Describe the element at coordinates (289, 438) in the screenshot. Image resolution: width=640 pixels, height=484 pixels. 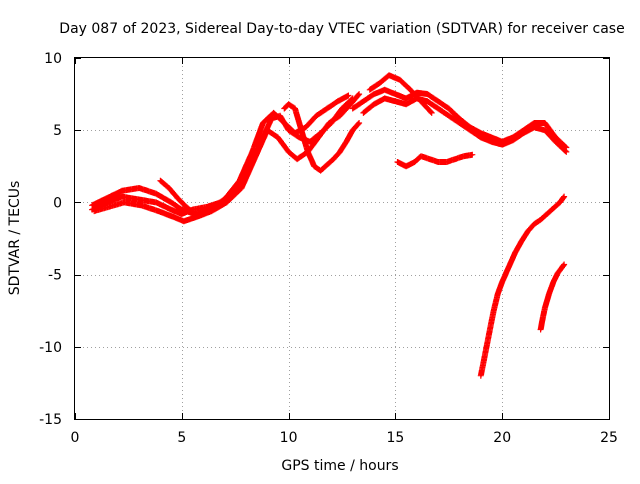
I see `x-tick-label: 10` at that location.